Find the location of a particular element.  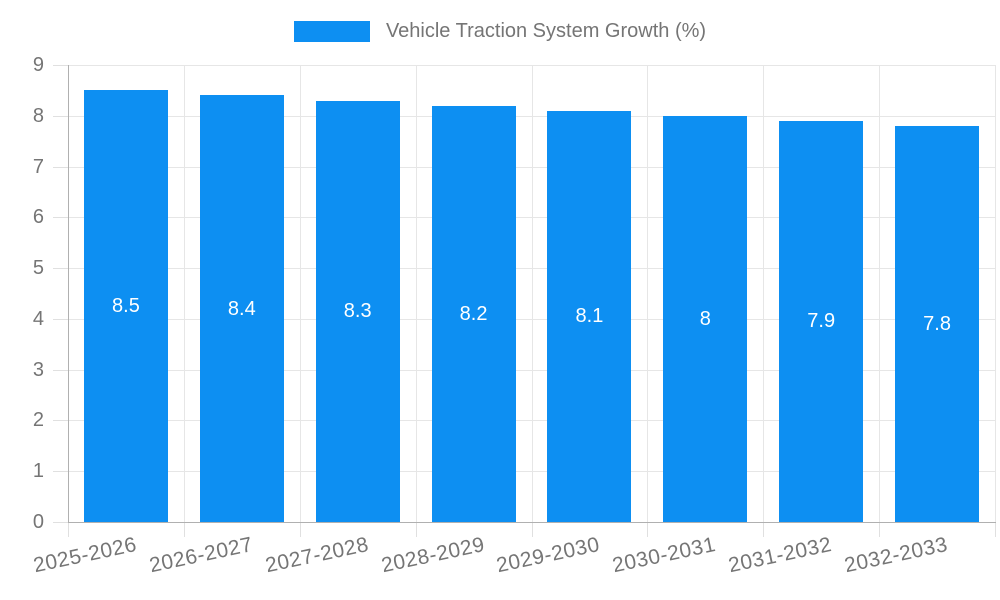

y-tick-label: 5 is located at coordinates (38, 268).